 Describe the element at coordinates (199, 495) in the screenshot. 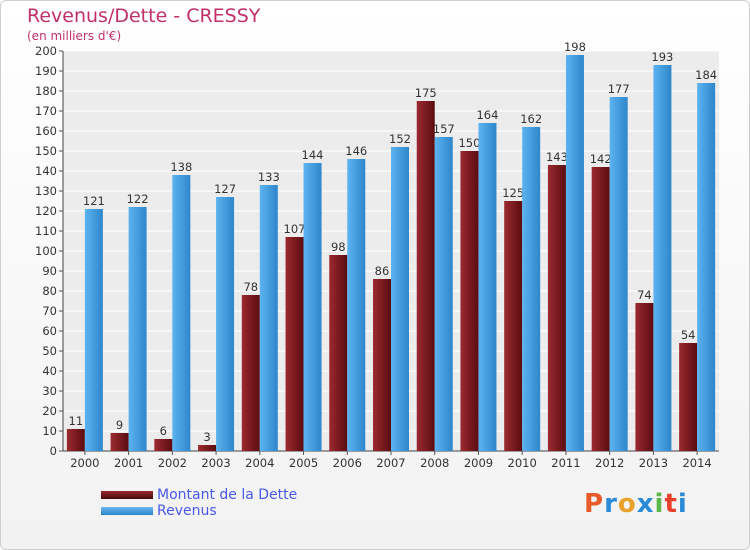

I see `legend-item-dette: Montant de la Dette` at that location.